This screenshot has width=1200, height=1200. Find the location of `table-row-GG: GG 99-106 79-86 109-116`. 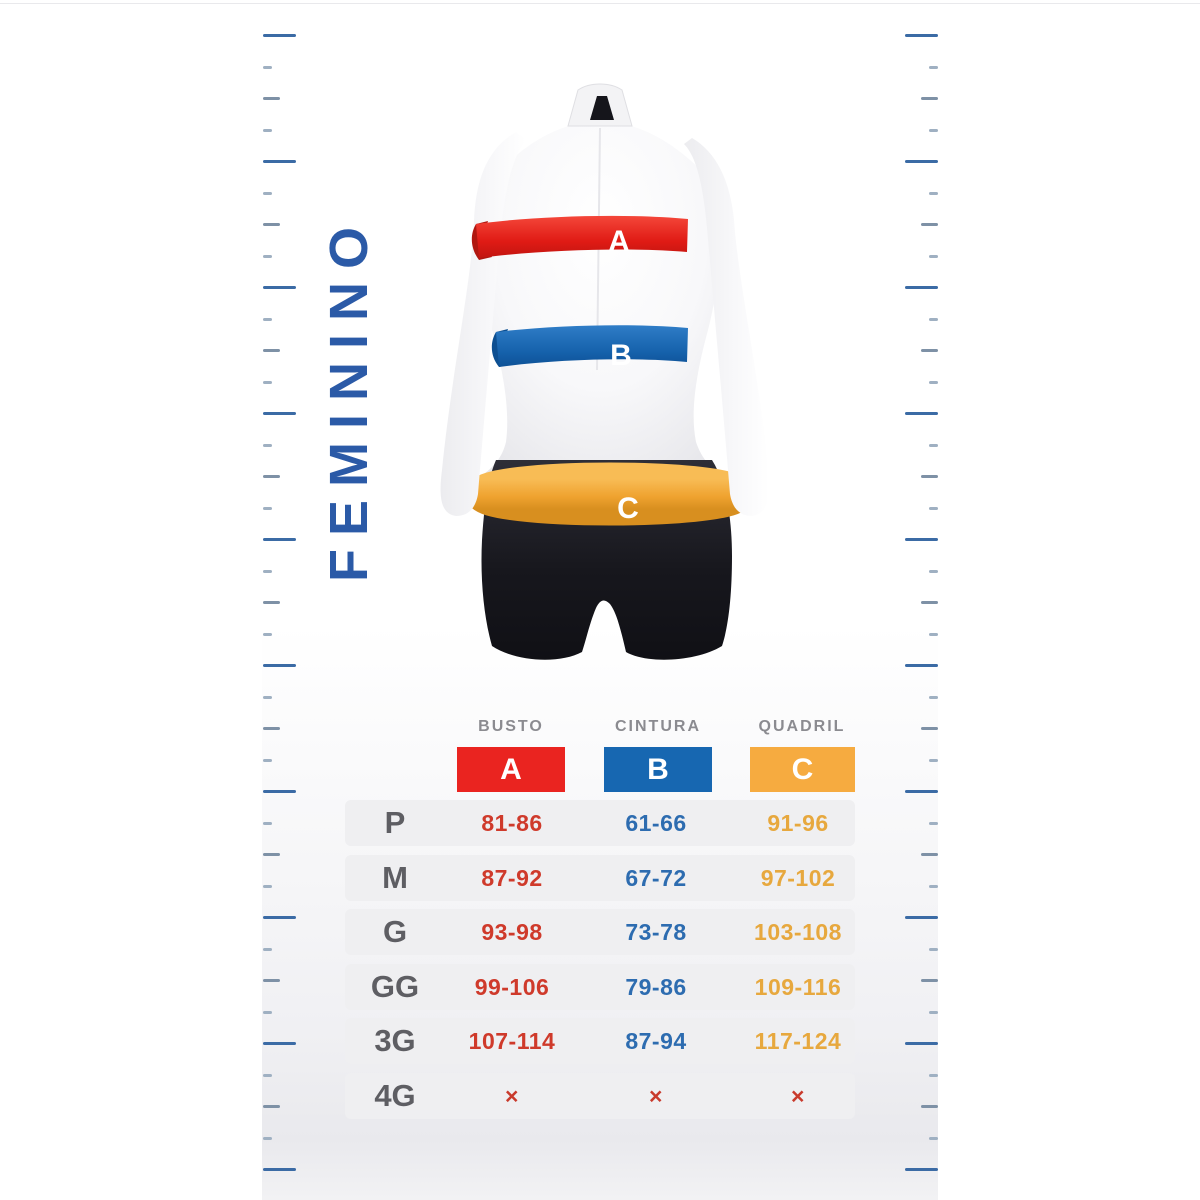

table-row-GG: GG 99-106 79-86 109-116 is located at coordinates (600, 986).